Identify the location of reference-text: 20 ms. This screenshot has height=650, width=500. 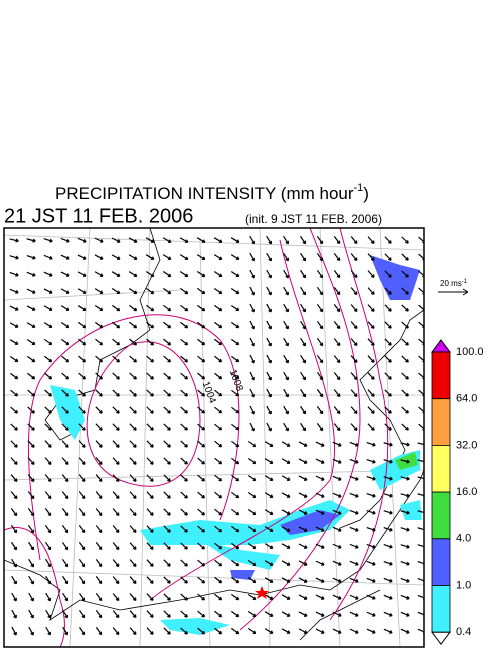
(451, 283).